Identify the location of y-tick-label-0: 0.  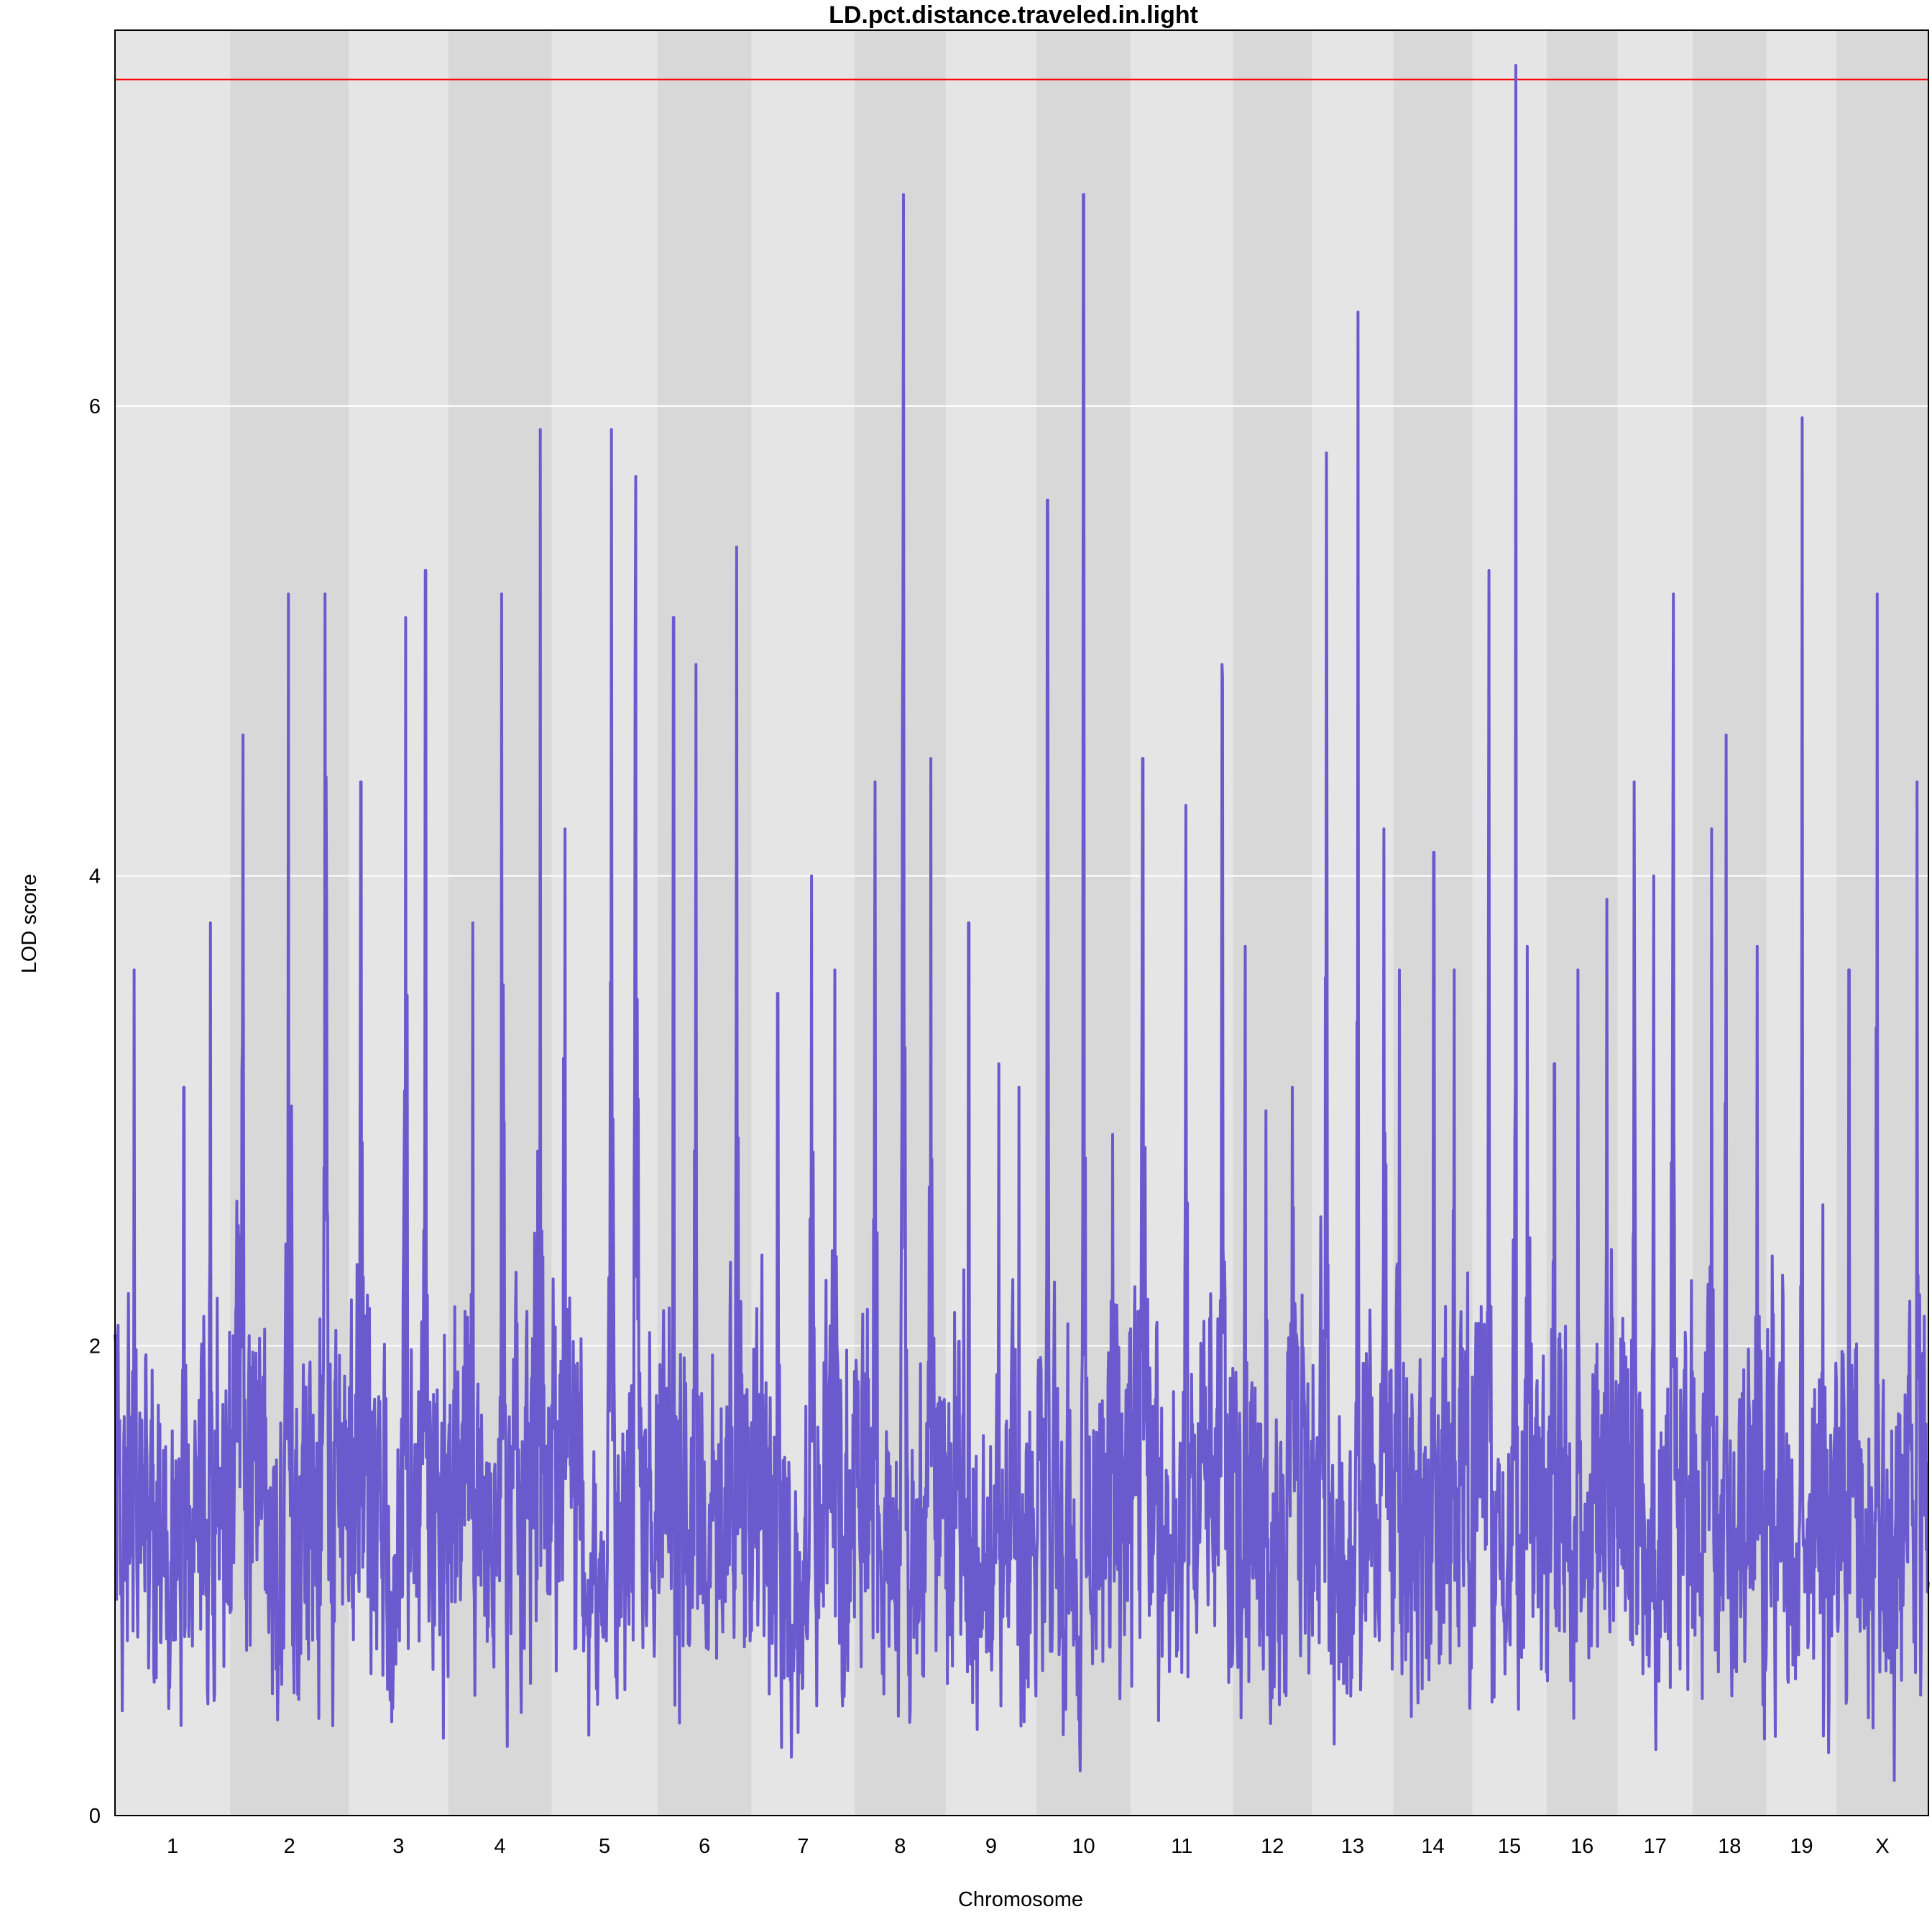
(95, 1816).